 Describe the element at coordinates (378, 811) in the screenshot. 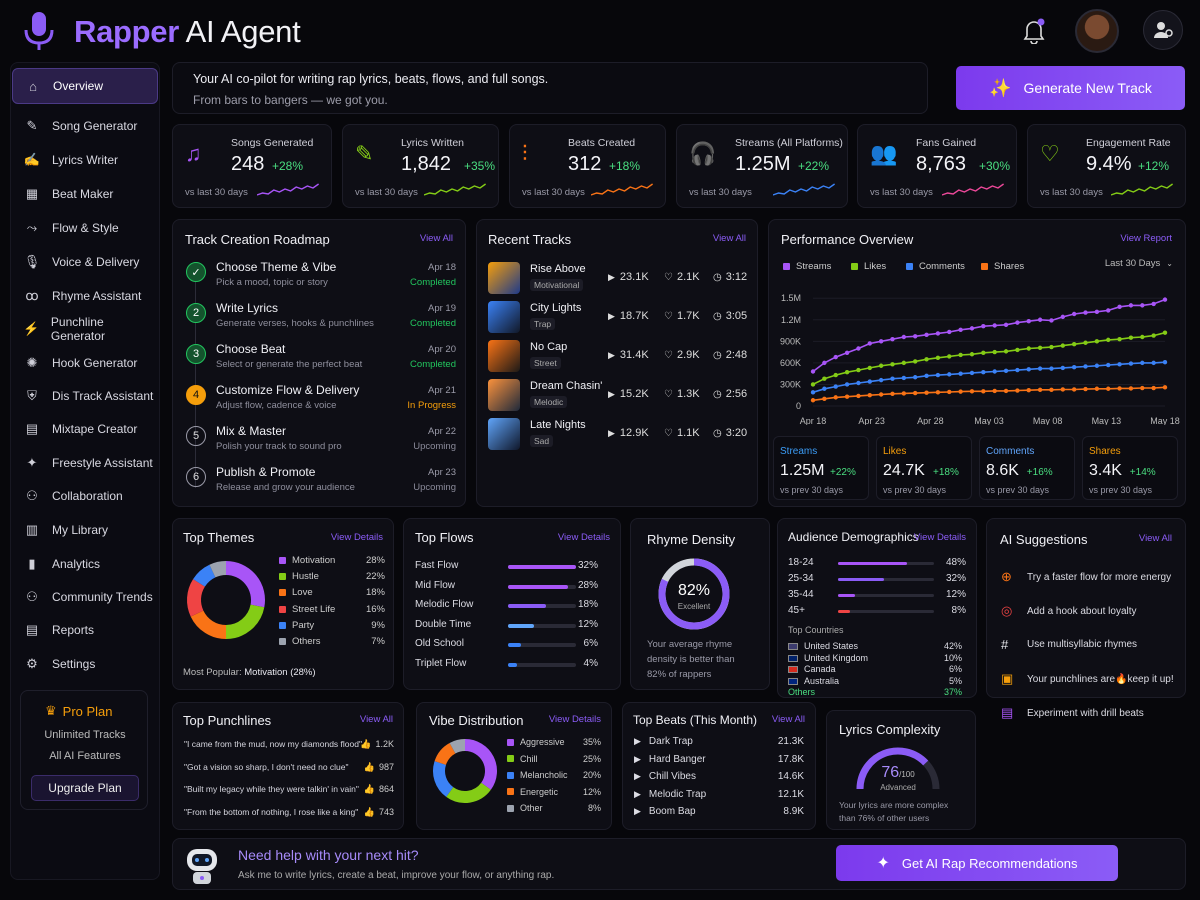

I see `punchline-likes: 👍 743` at that location.